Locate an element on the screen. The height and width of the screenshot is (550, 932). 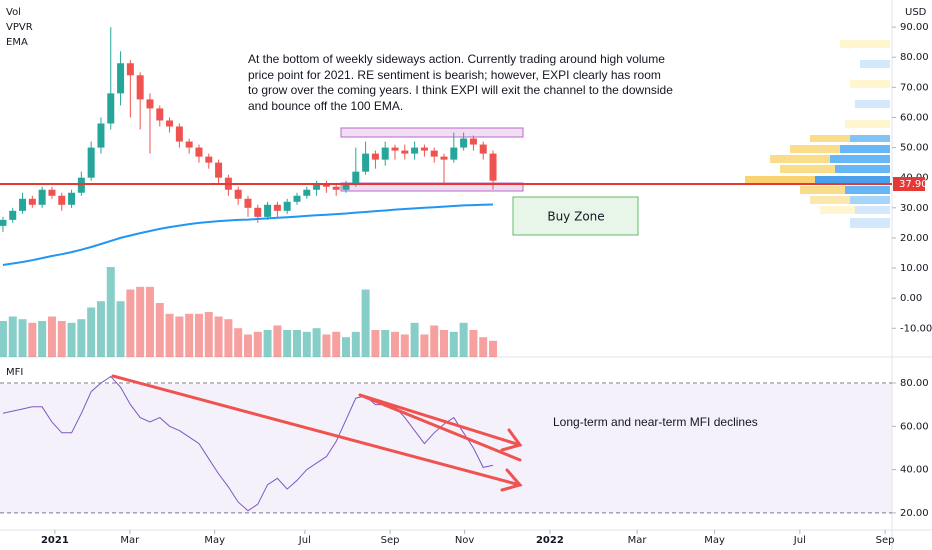
ema-line is located at coordinates (248, 234).